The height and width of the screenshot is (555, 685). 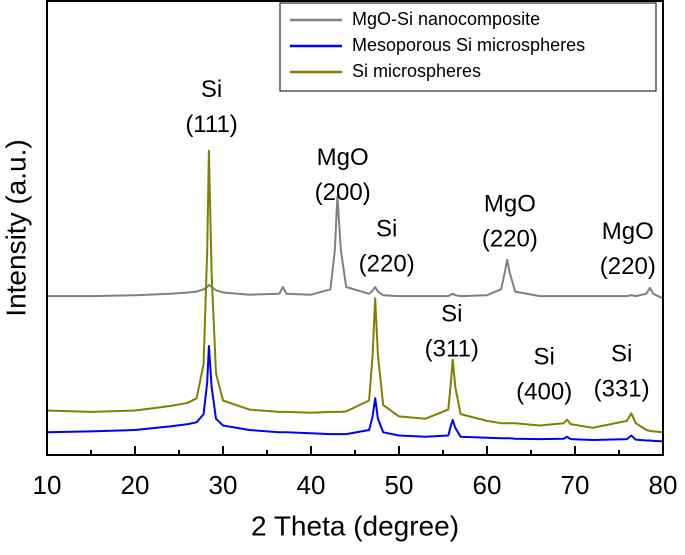 I want to click on peak-label: (200), so click(x=343, y=192).